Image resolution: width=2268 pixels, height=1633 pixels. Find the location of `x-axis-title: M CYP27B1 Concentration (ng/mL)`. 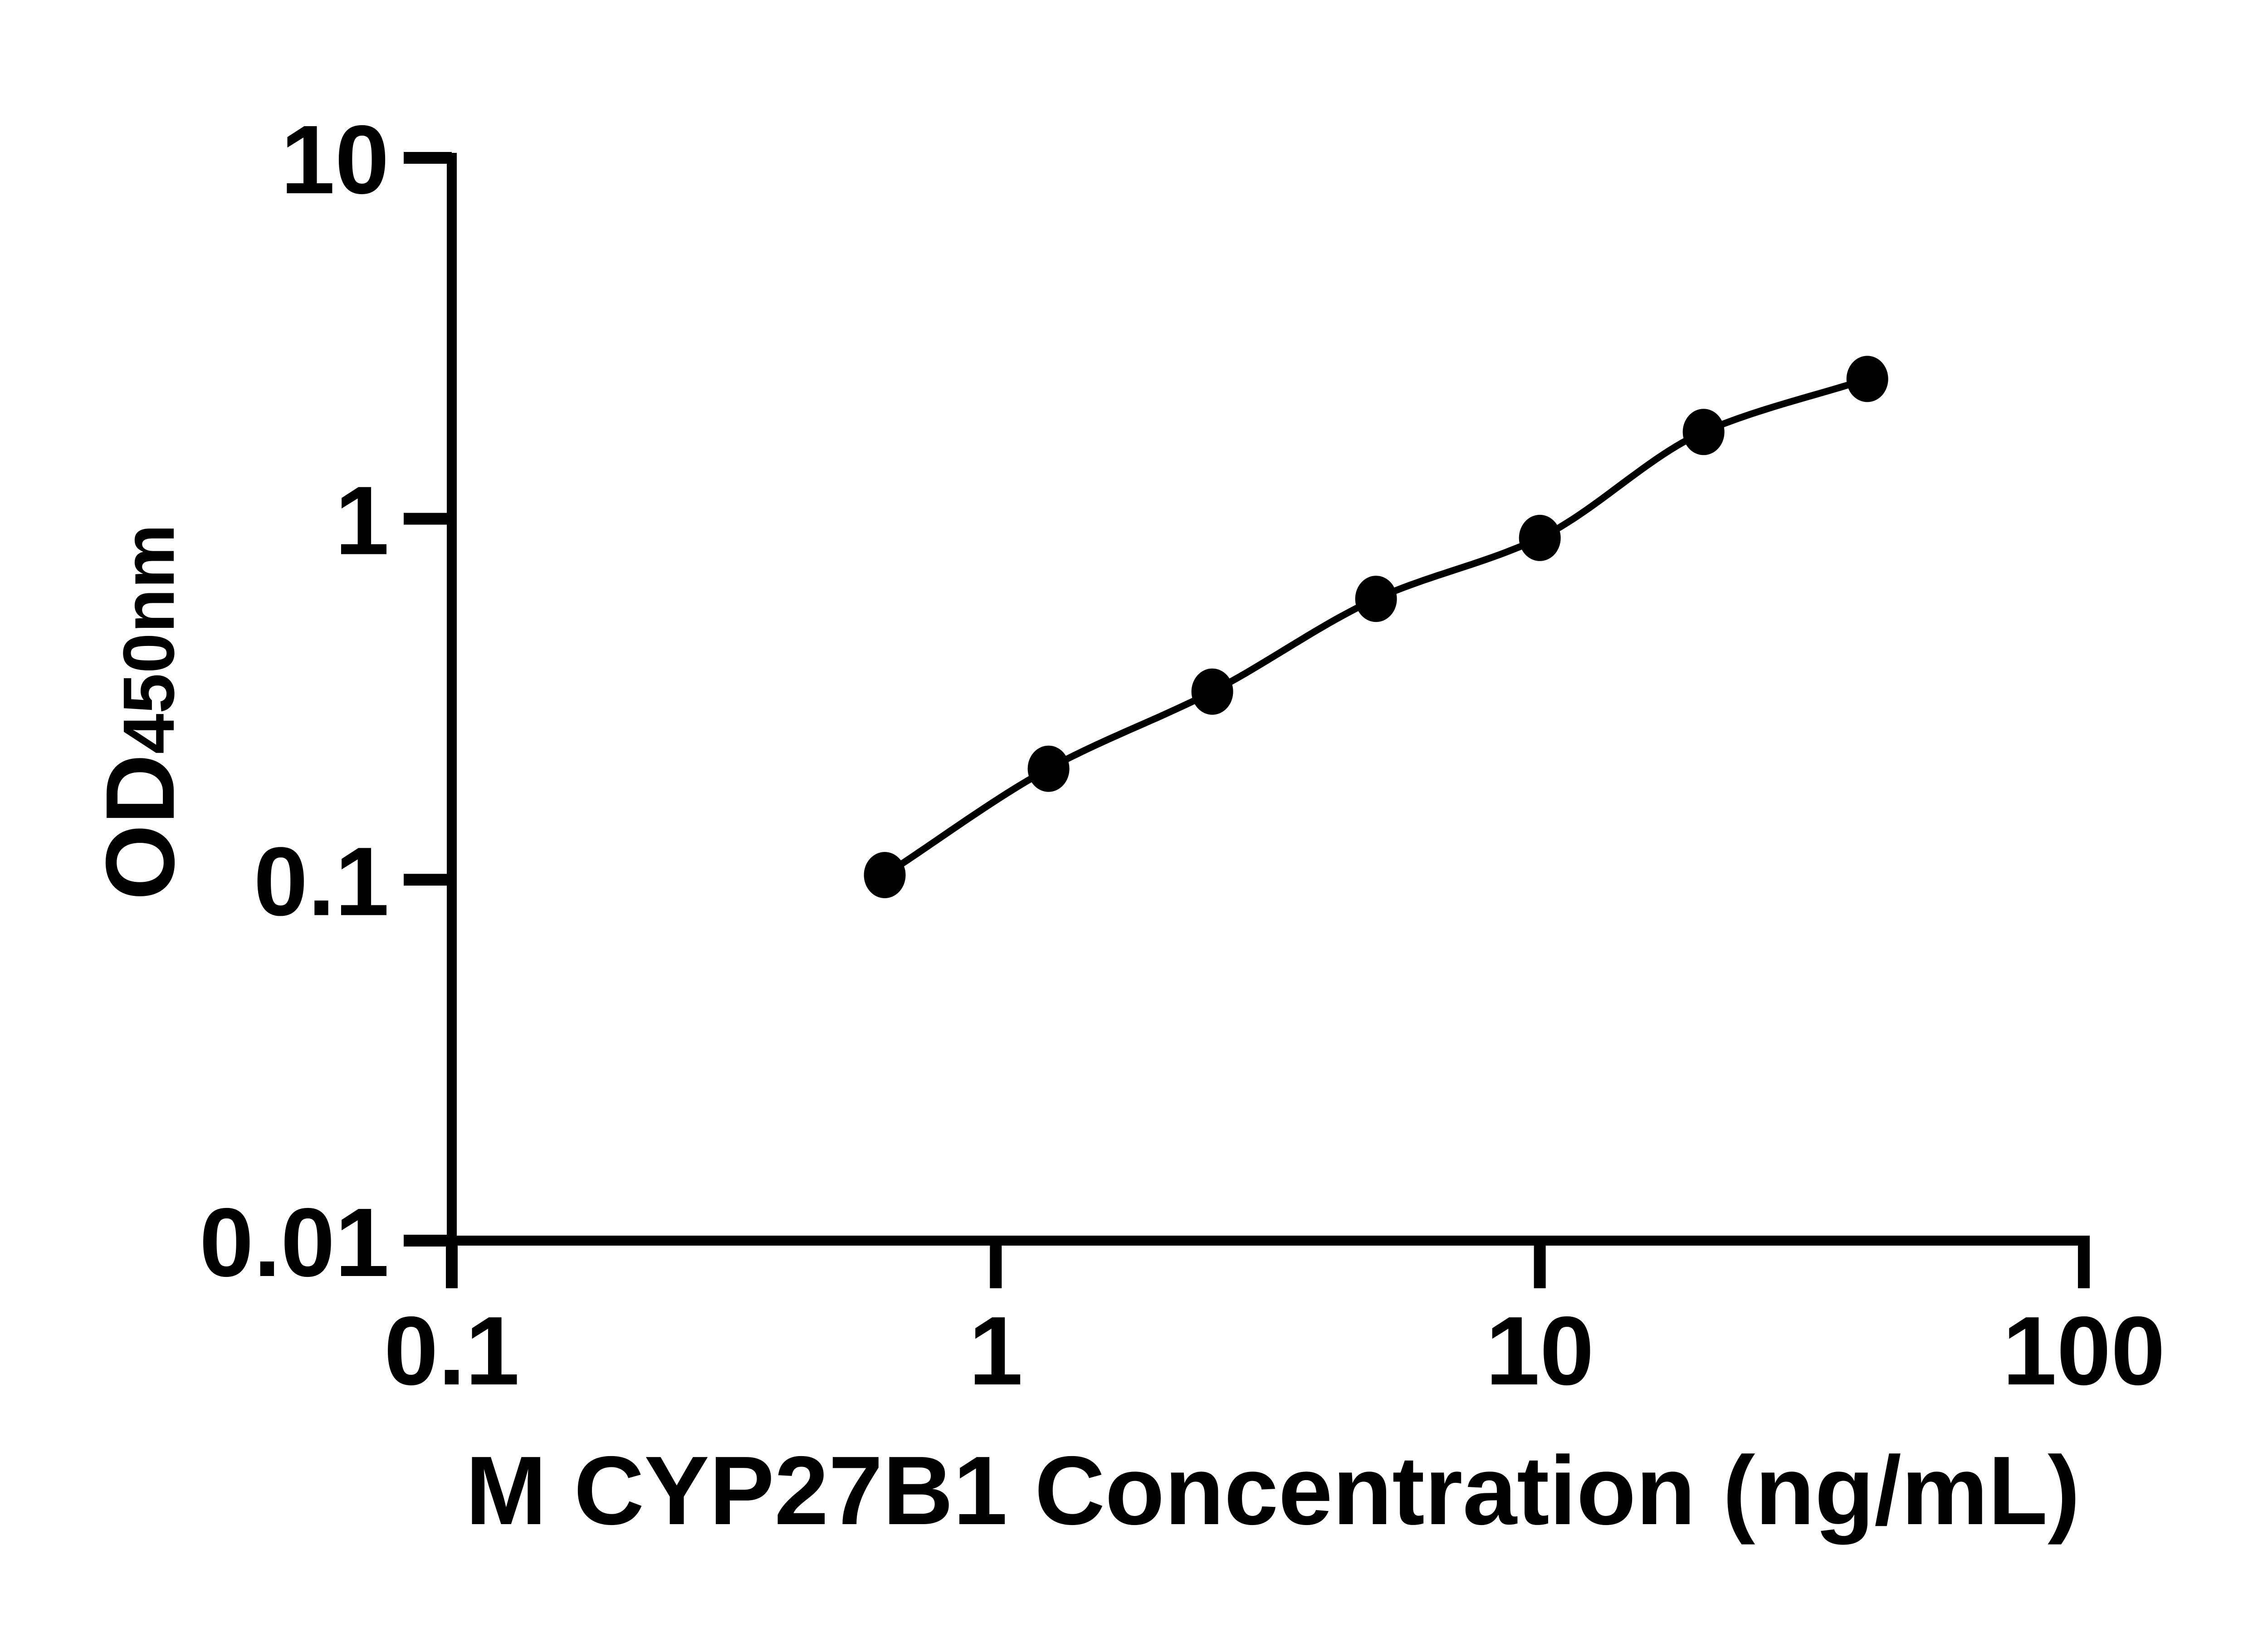

x-axis-title: M CYP27B1 Concentration (ng/mL) is located at coordinates (1273, 1490).